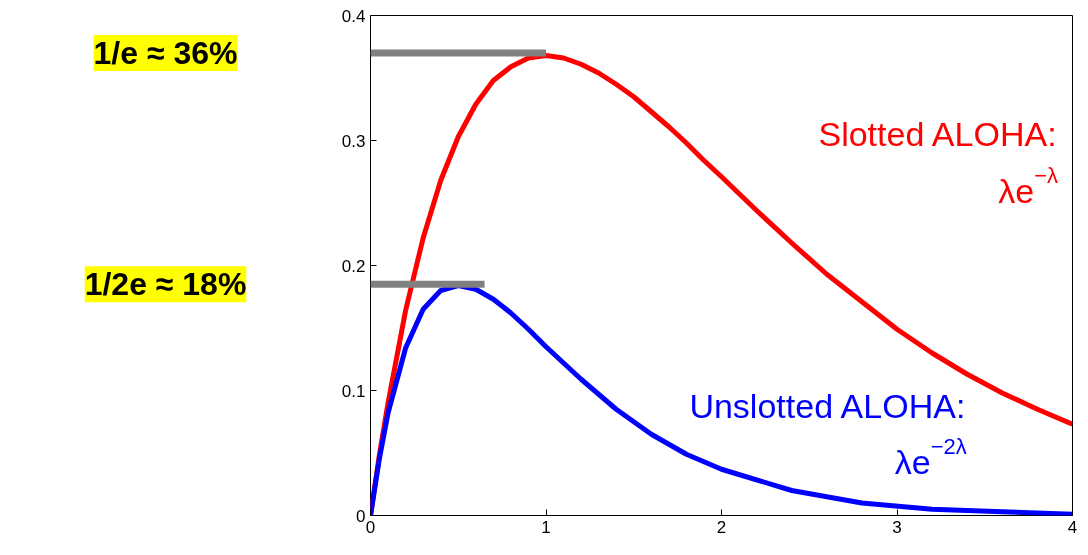 The height and width of the screenshot is (555, 1088). I want to click on x-tick-label: 3, so click(897, 527).